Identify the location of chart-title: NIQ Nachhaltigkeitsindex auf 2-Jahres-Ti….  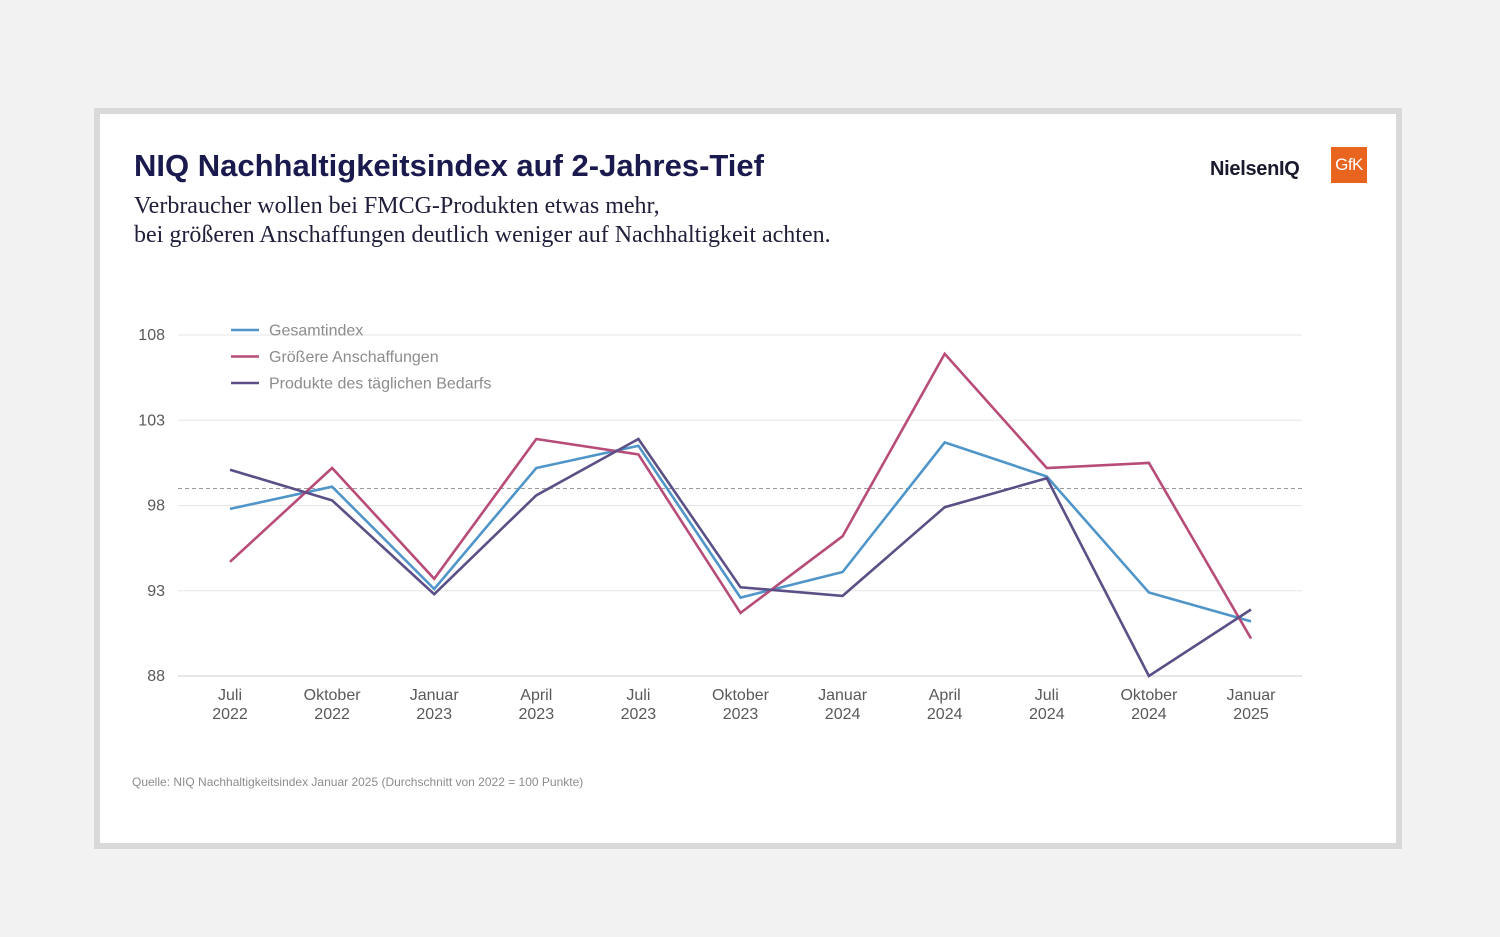
(449, 165).